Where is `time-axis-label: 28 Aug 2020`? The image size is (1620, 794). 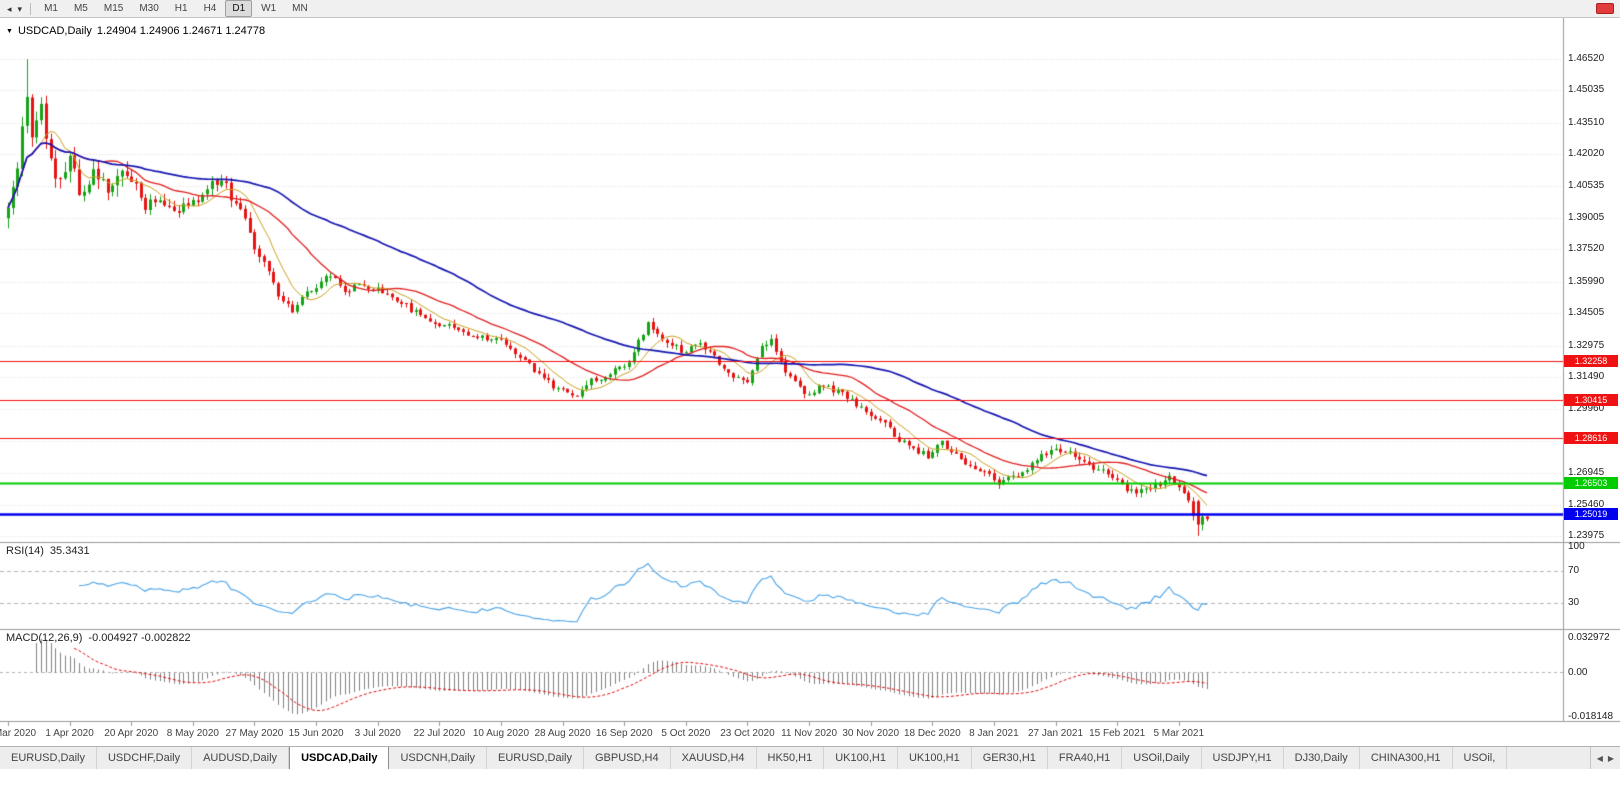 time-axis-label: 28 Aug 2020 is located at coordinates (562, 733).